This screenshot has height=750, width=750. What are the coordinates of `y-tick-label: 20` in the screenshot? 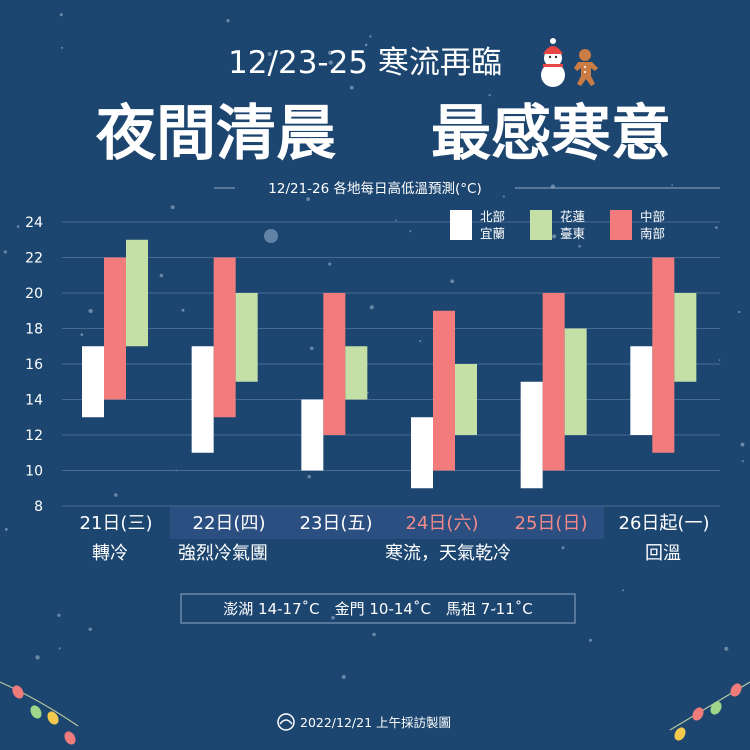 It's located at (34, 294).